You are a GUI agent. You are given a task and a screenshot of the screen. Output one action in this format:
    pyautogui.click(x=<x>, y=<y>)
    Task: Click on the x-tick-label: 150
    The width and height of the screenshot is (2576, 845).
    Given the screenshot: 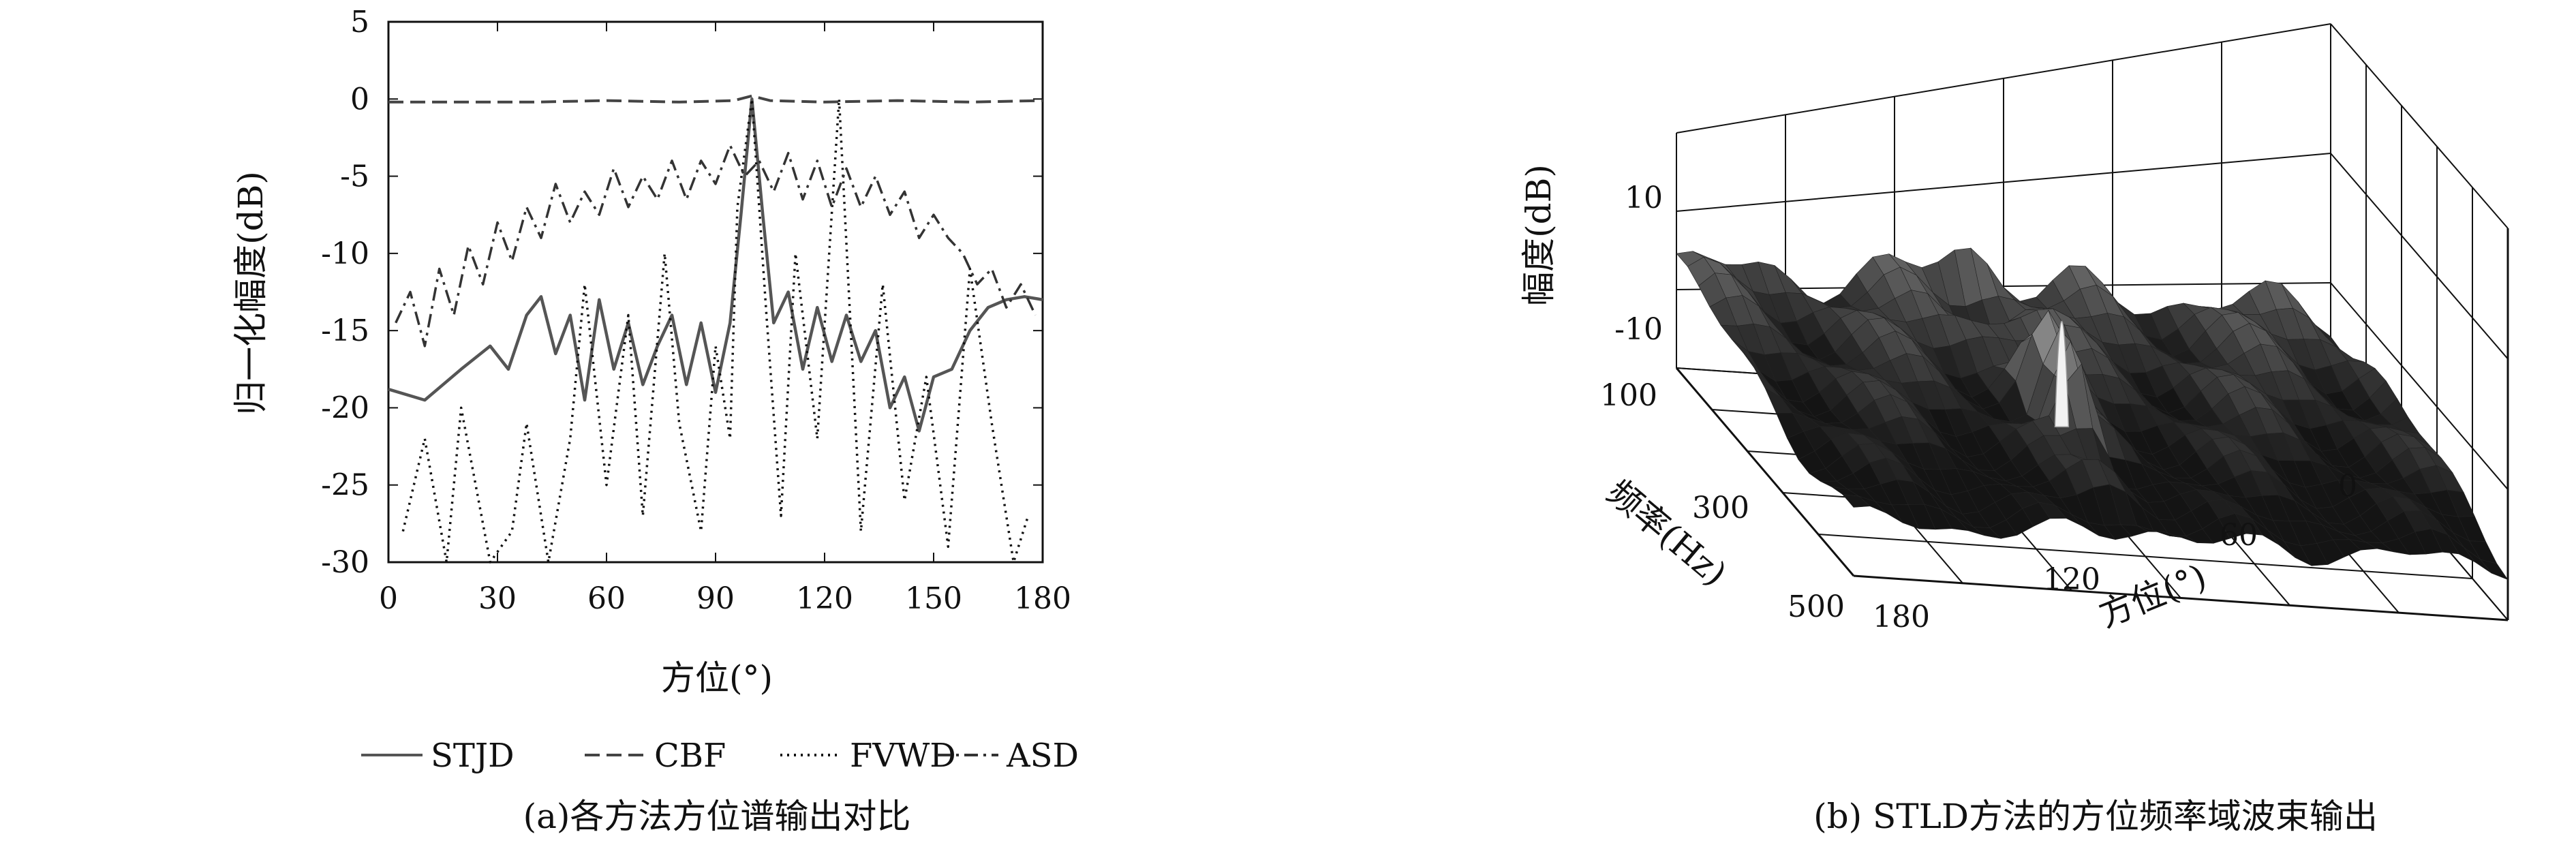 What is the action you would take?
    pyautogui.click(x=933, y=598)
    